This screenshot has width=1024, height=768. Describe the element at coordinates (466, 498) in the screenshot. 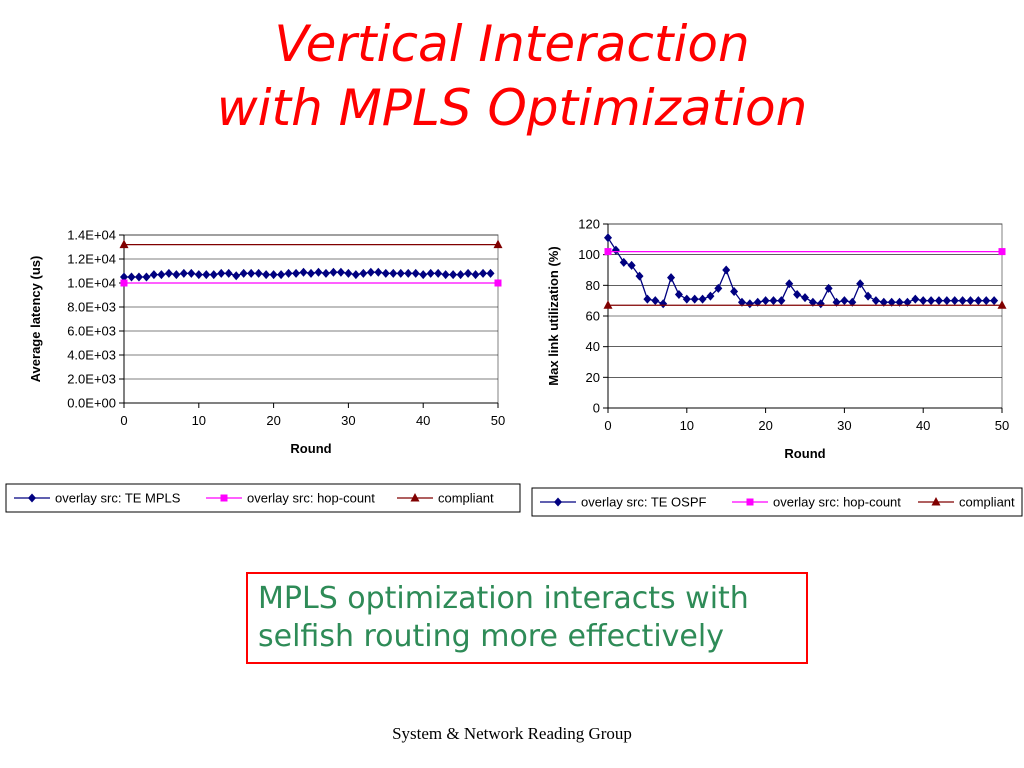

I see `legend-label-2: compliant` at that location.